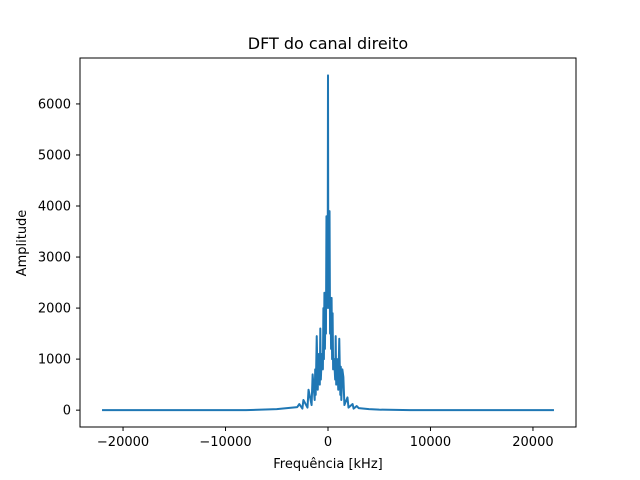 This screenshot has height=480, width=640. What do you see at coordinates (123, 442) in the screenshot?
I see `x-tick-label: −20000` at bounding box center [123, 442].